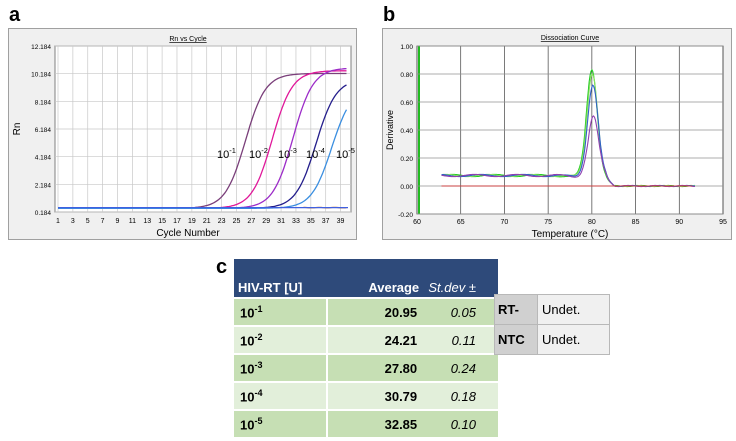 The image size is (736, 441). Describe the element at coordinates (43, 213) in the screenshot. I see `y-tick-label: 0.184` at that location.